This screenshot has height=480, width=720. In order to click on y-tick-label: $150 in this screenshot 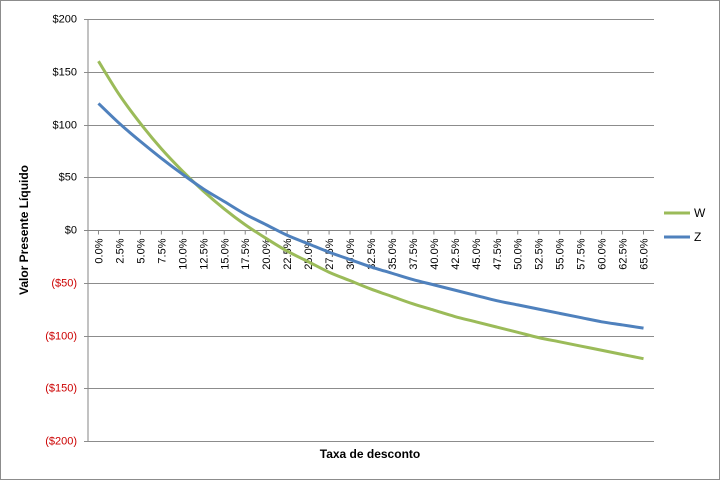, I will do `click(65, 72)`.